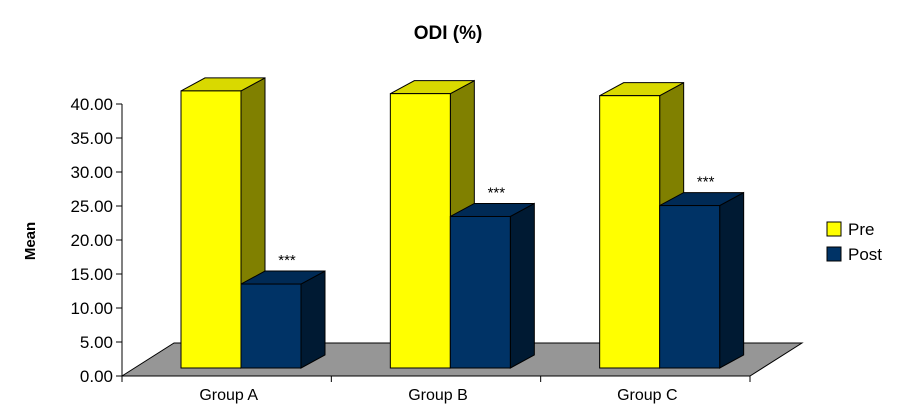 The height and width of the screenshot is (407, 898). What do you see at coordinates (91, 104) in the screenshot?
I see `y-tick-label: 40.00` at bounding box center [91, 104].